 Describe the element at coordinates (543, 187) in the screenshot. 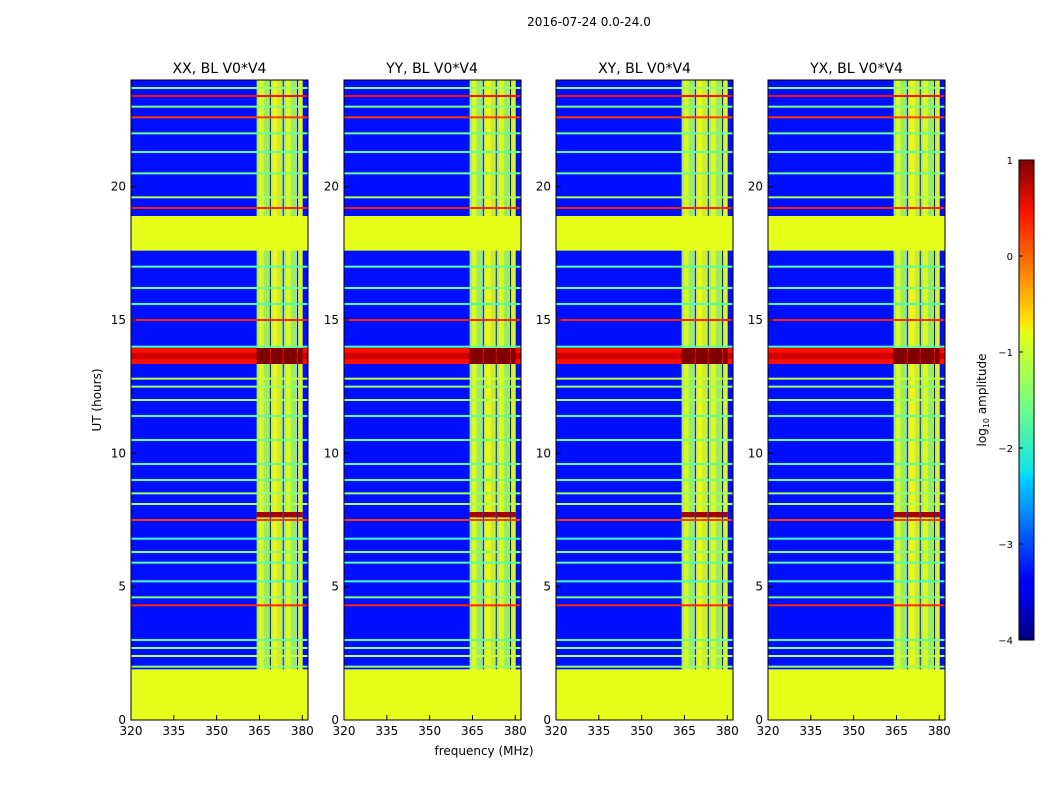

I see `y-tick-label: 20` at that location.